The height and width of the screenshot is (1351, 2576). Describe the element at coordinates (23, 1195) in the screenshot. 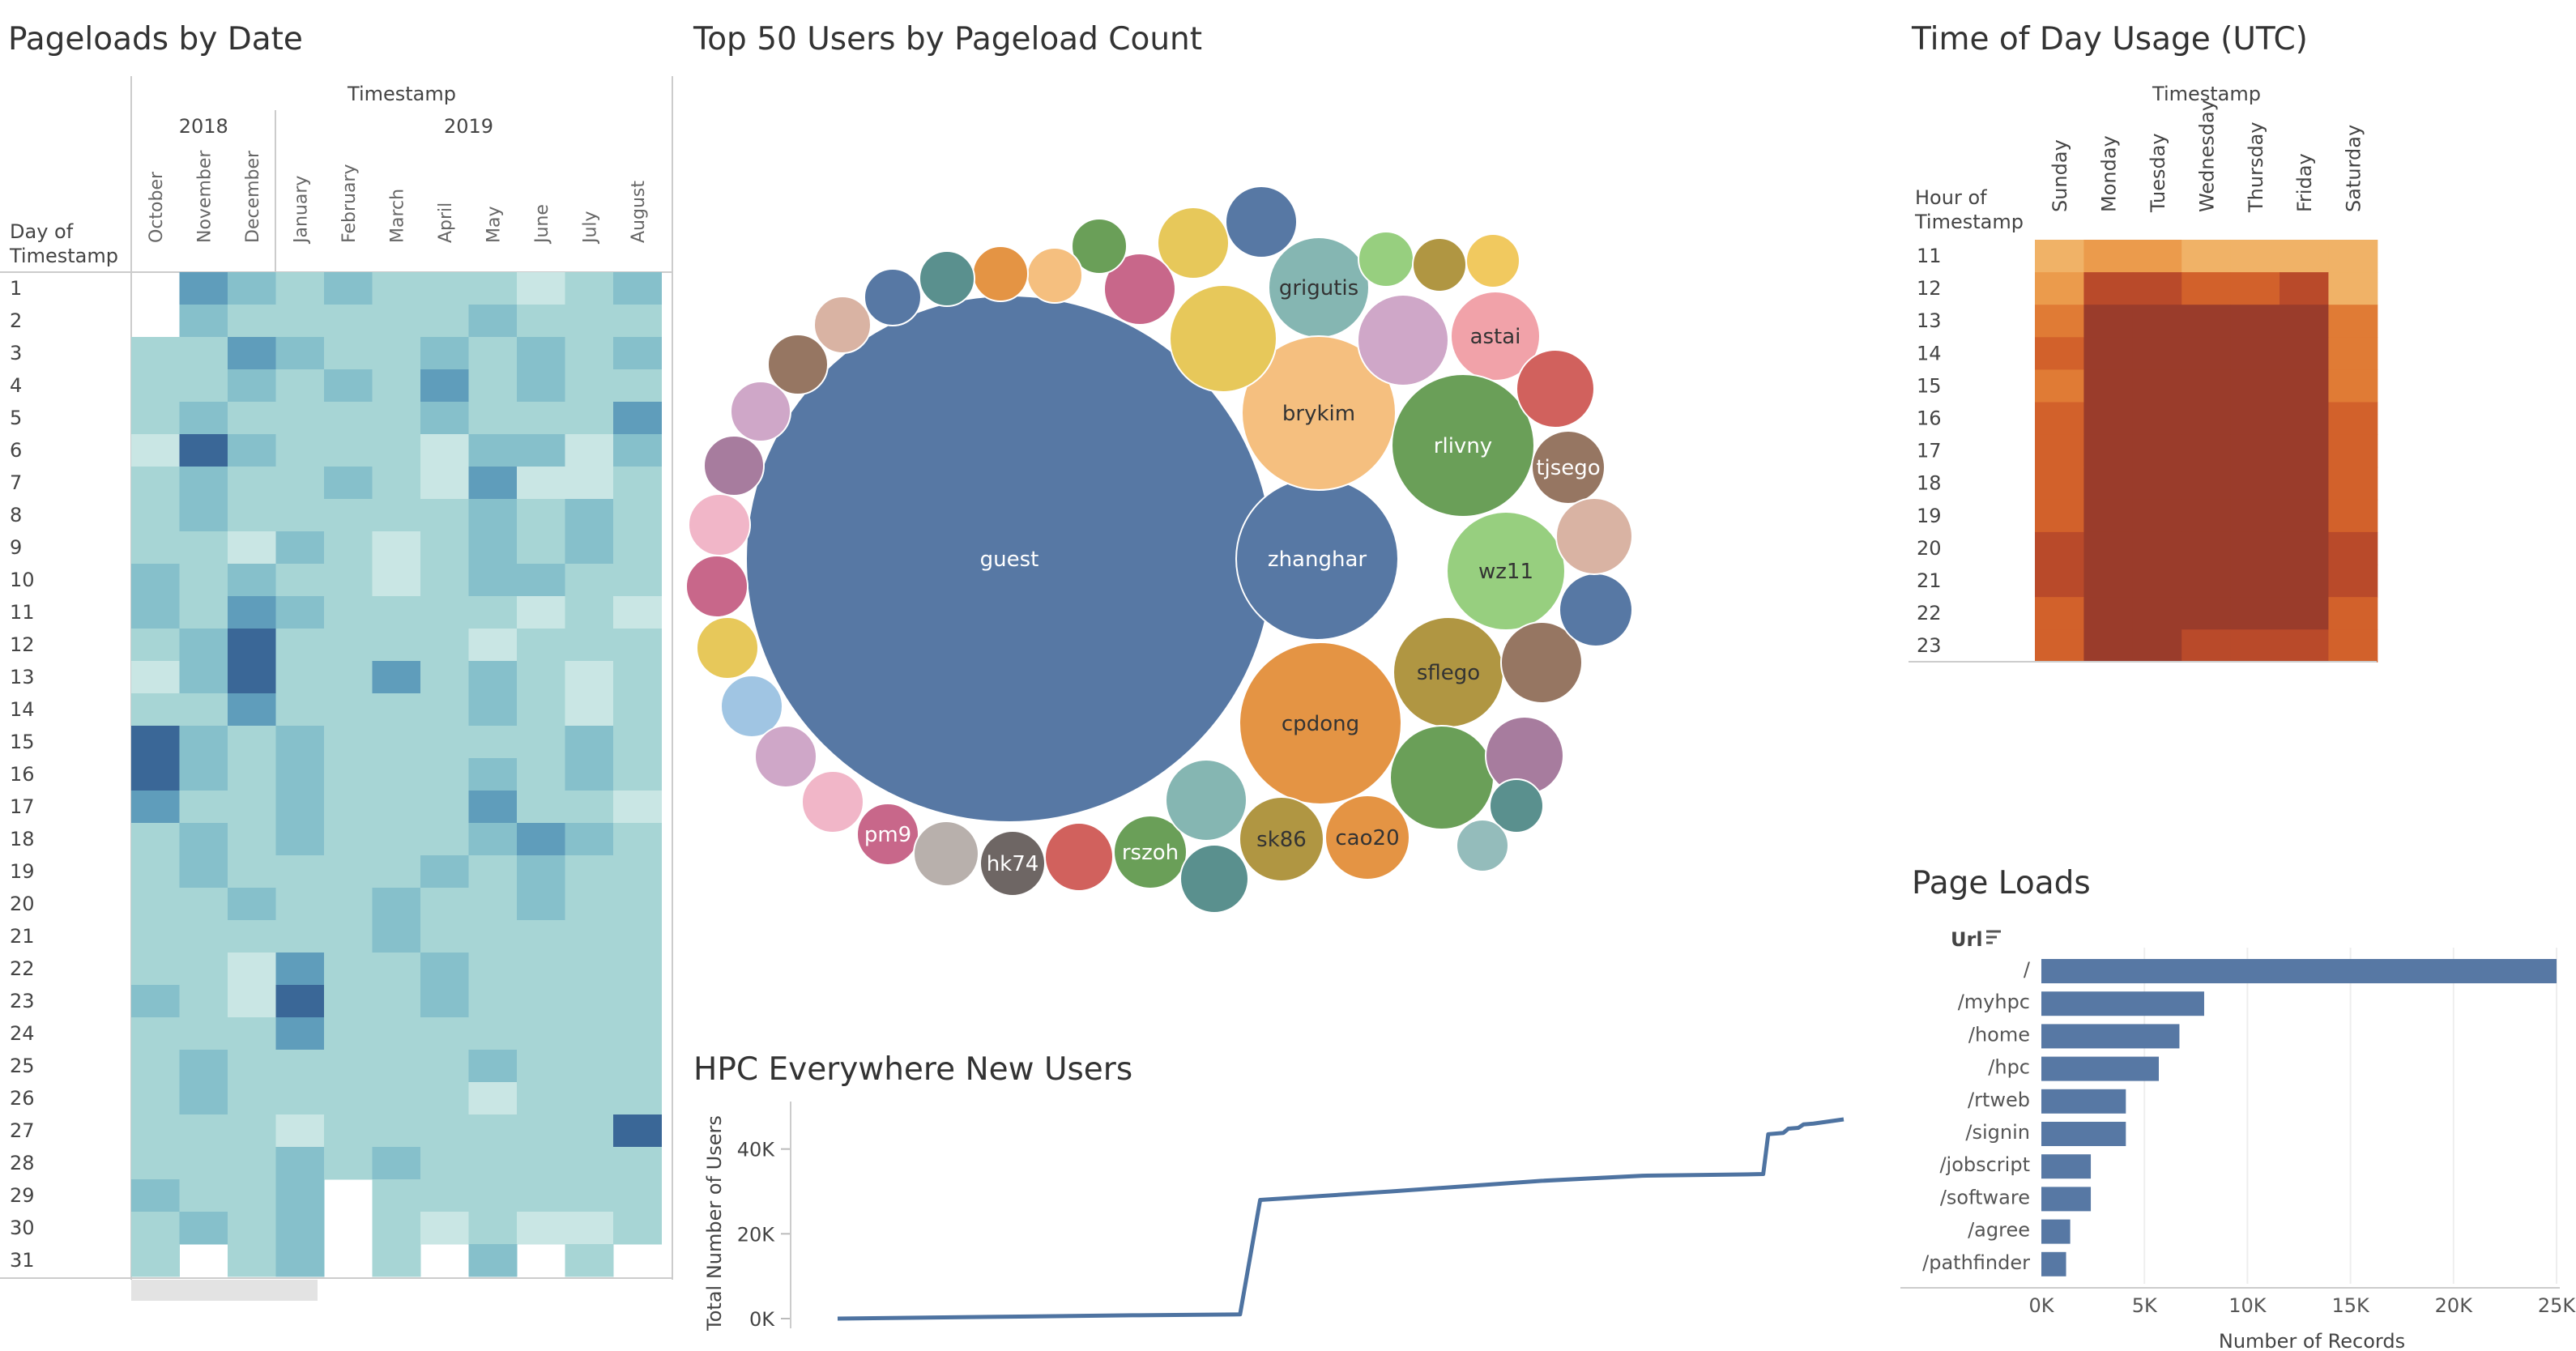

I see `calendar-day-label: 29` at that location.